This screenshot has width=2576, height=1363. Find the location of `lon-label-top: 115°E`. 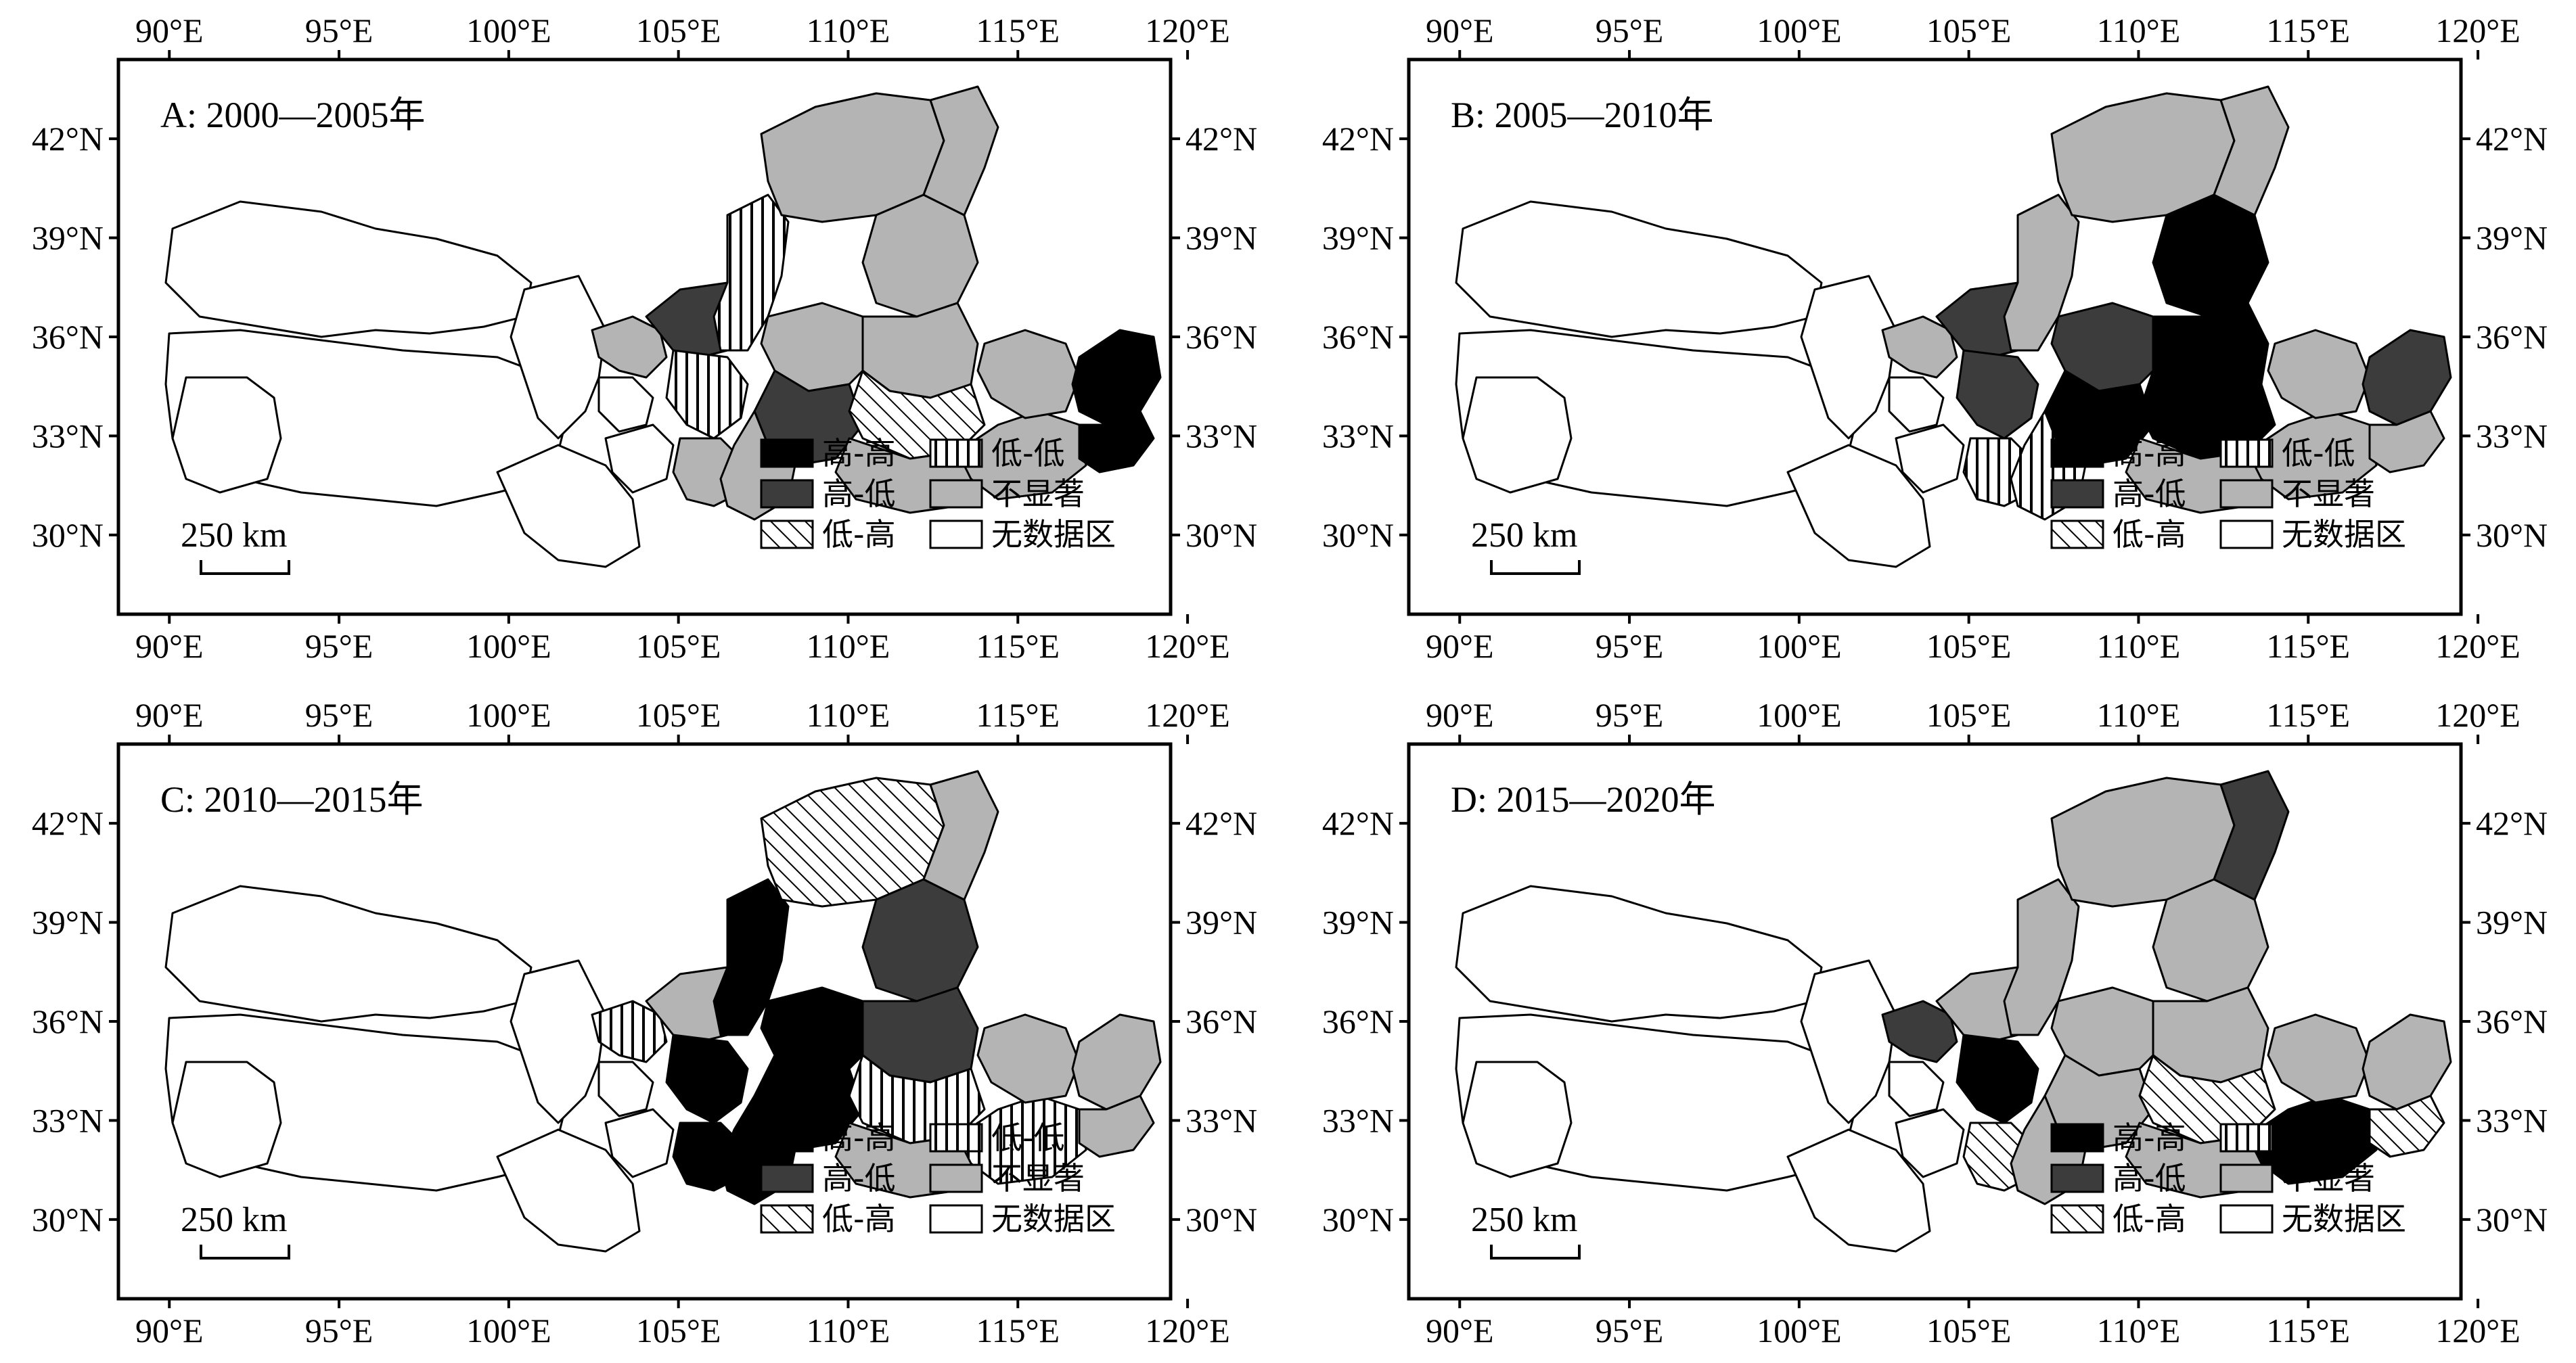

lon-label-top: 115°E is located at coordinates (1018, 30).